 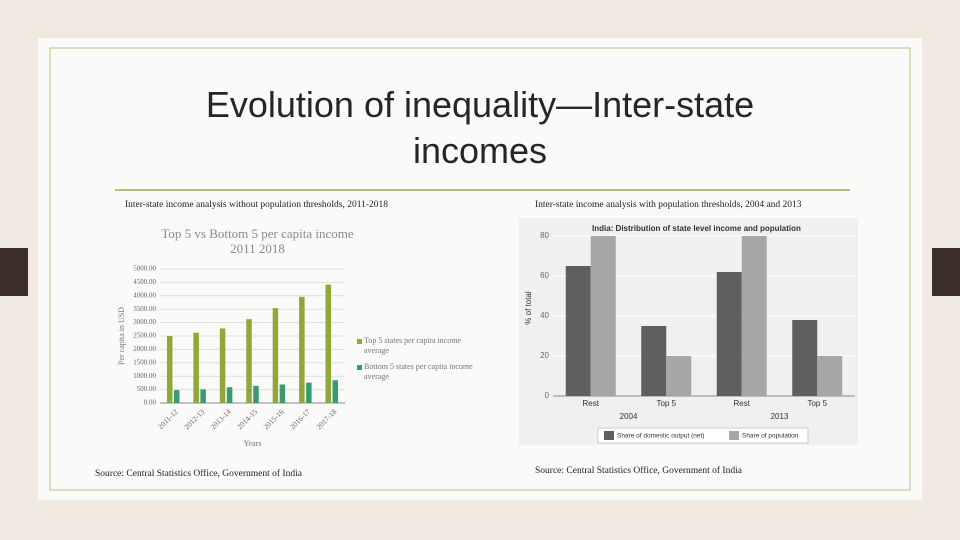 What do you see at coordinates (544, 355) in the screenshot?
I see `y-tick-label: 20` at bounding box center [544, 355].